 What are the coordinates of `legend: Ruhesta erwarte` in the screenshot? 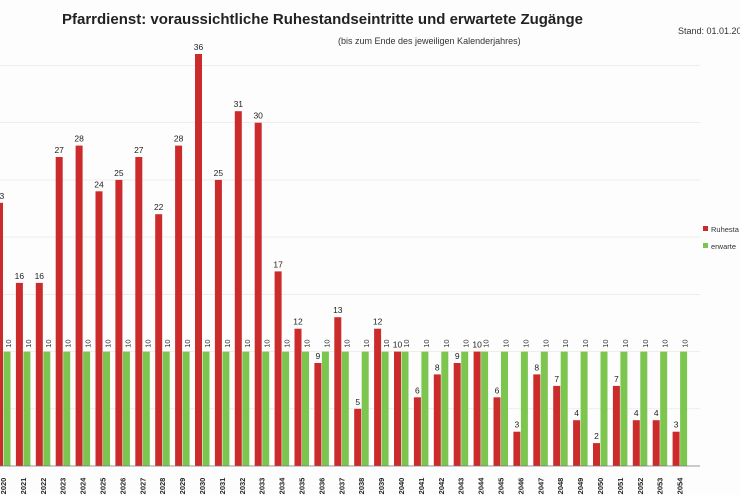 It's located at (721, 238).